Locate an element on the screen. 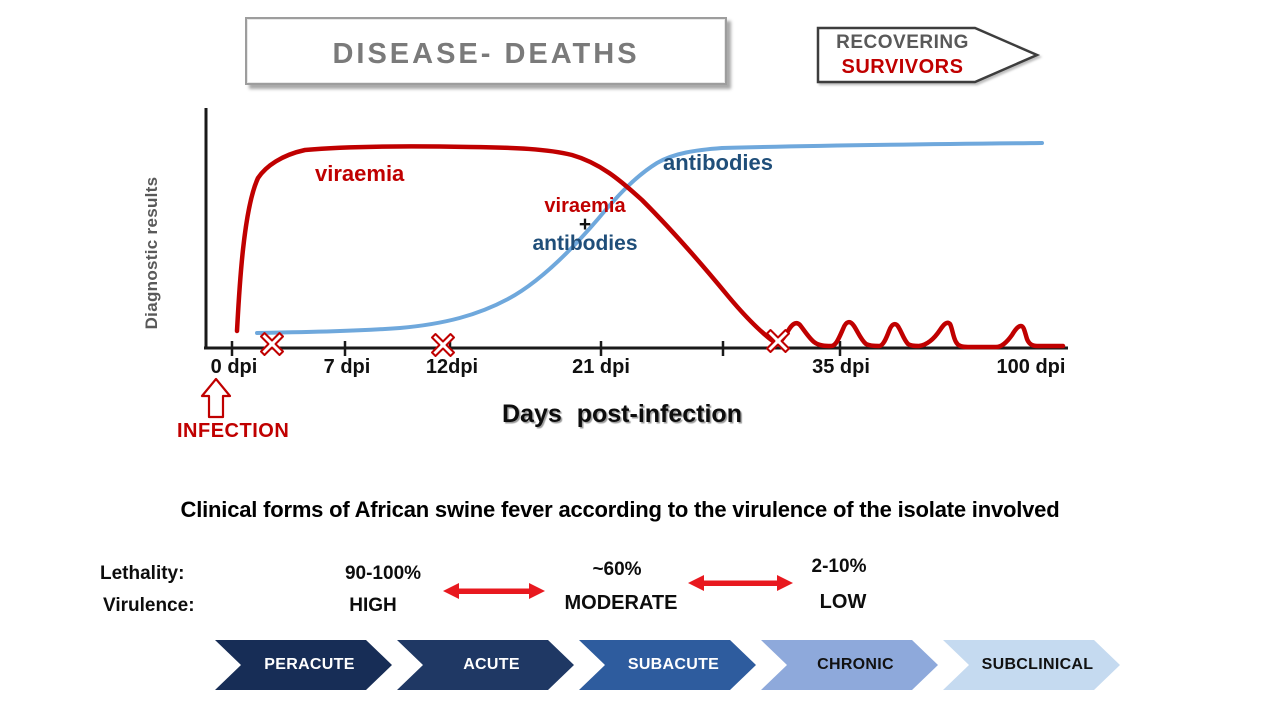 This screenshot has width=1280, height=720. tick-label-100dpi: 100 dpi is located at coordinates (1031, 367).